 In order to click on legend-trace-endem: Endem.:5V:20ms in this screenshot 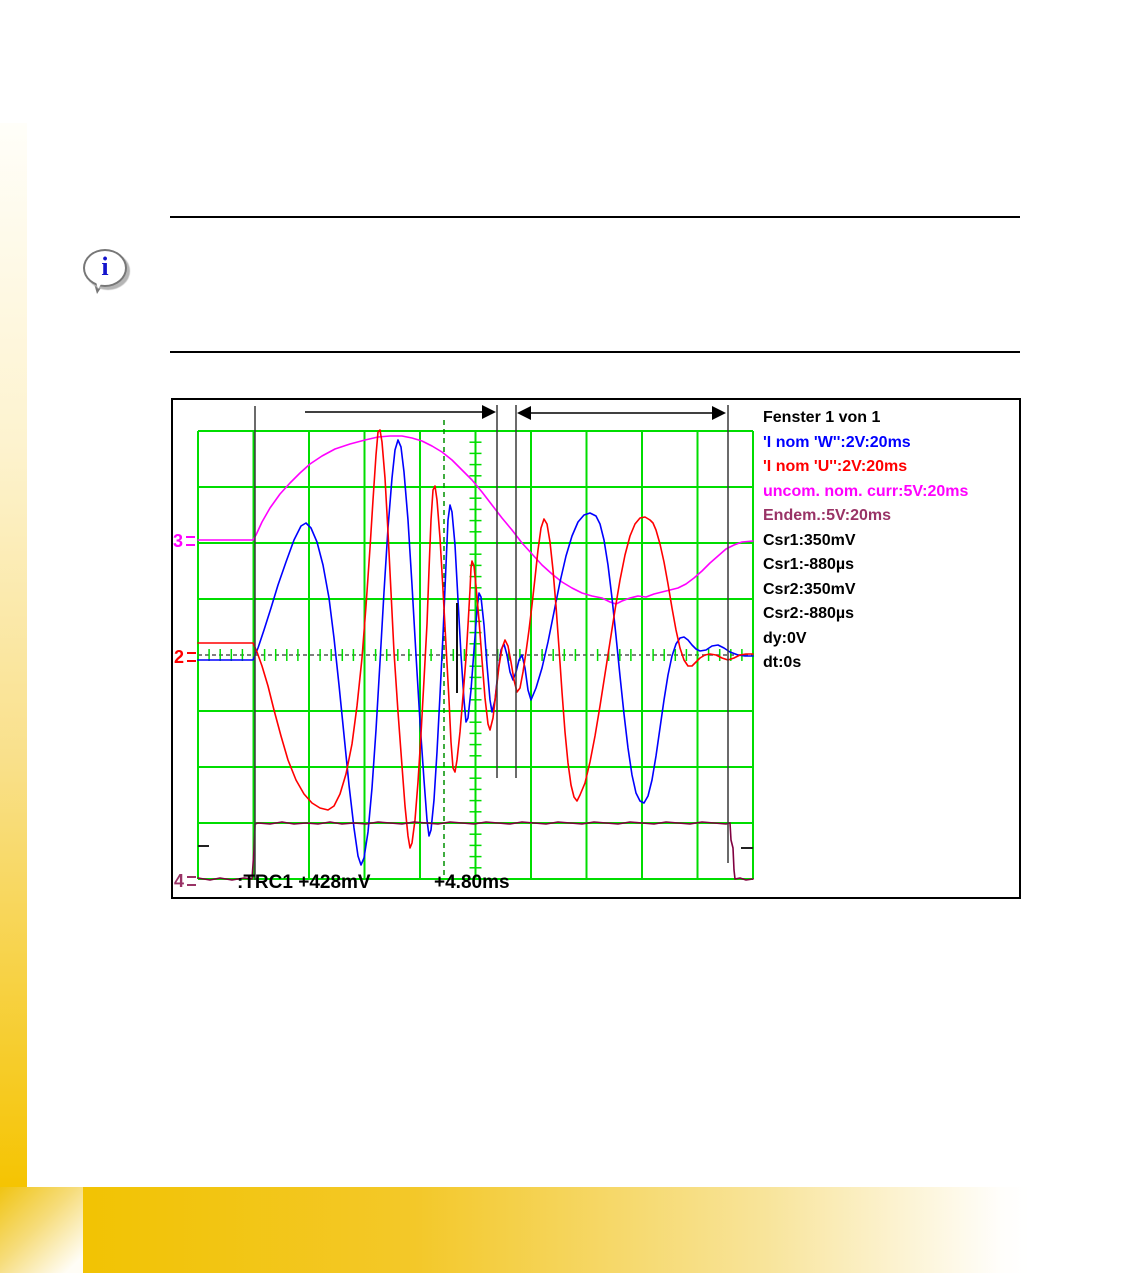, I will do `click(827, 515)`.